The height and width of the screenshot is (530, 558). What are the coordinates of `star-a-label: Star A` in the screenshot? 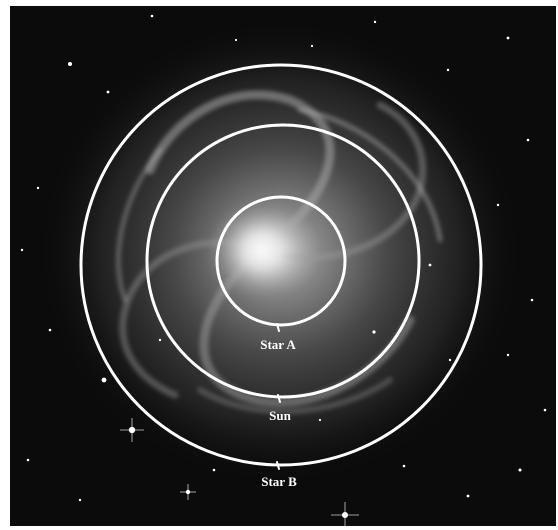 It's located at (278, 344).